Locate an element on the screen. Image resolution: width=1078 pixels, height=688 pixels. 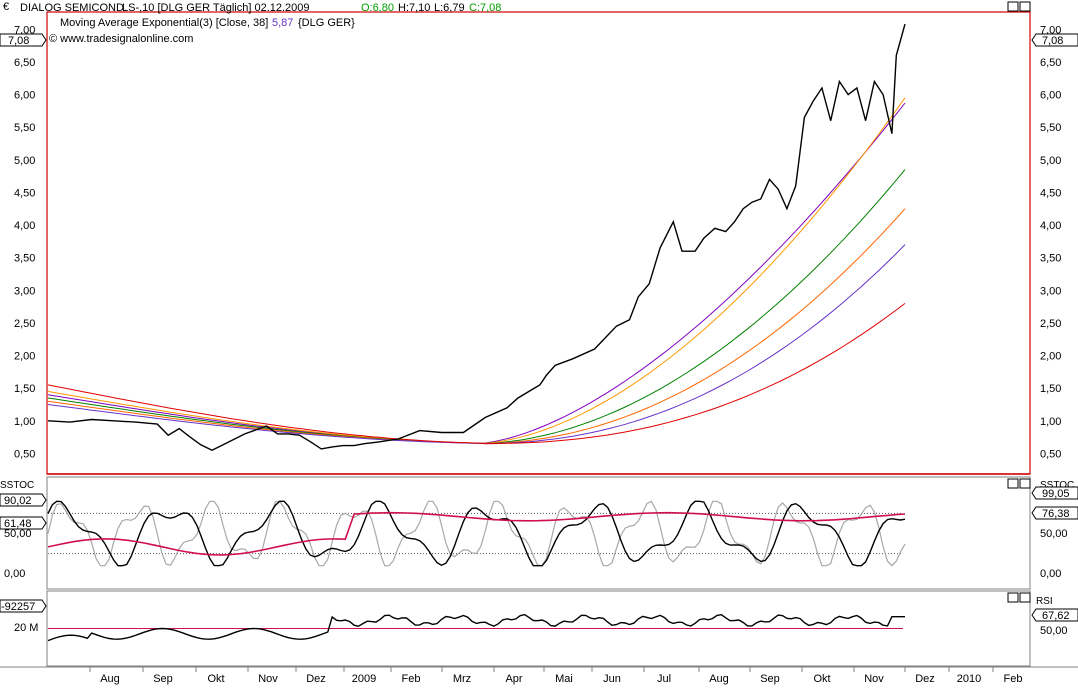
price-tick-left: 6,50 is located at coordinates (24, 63).